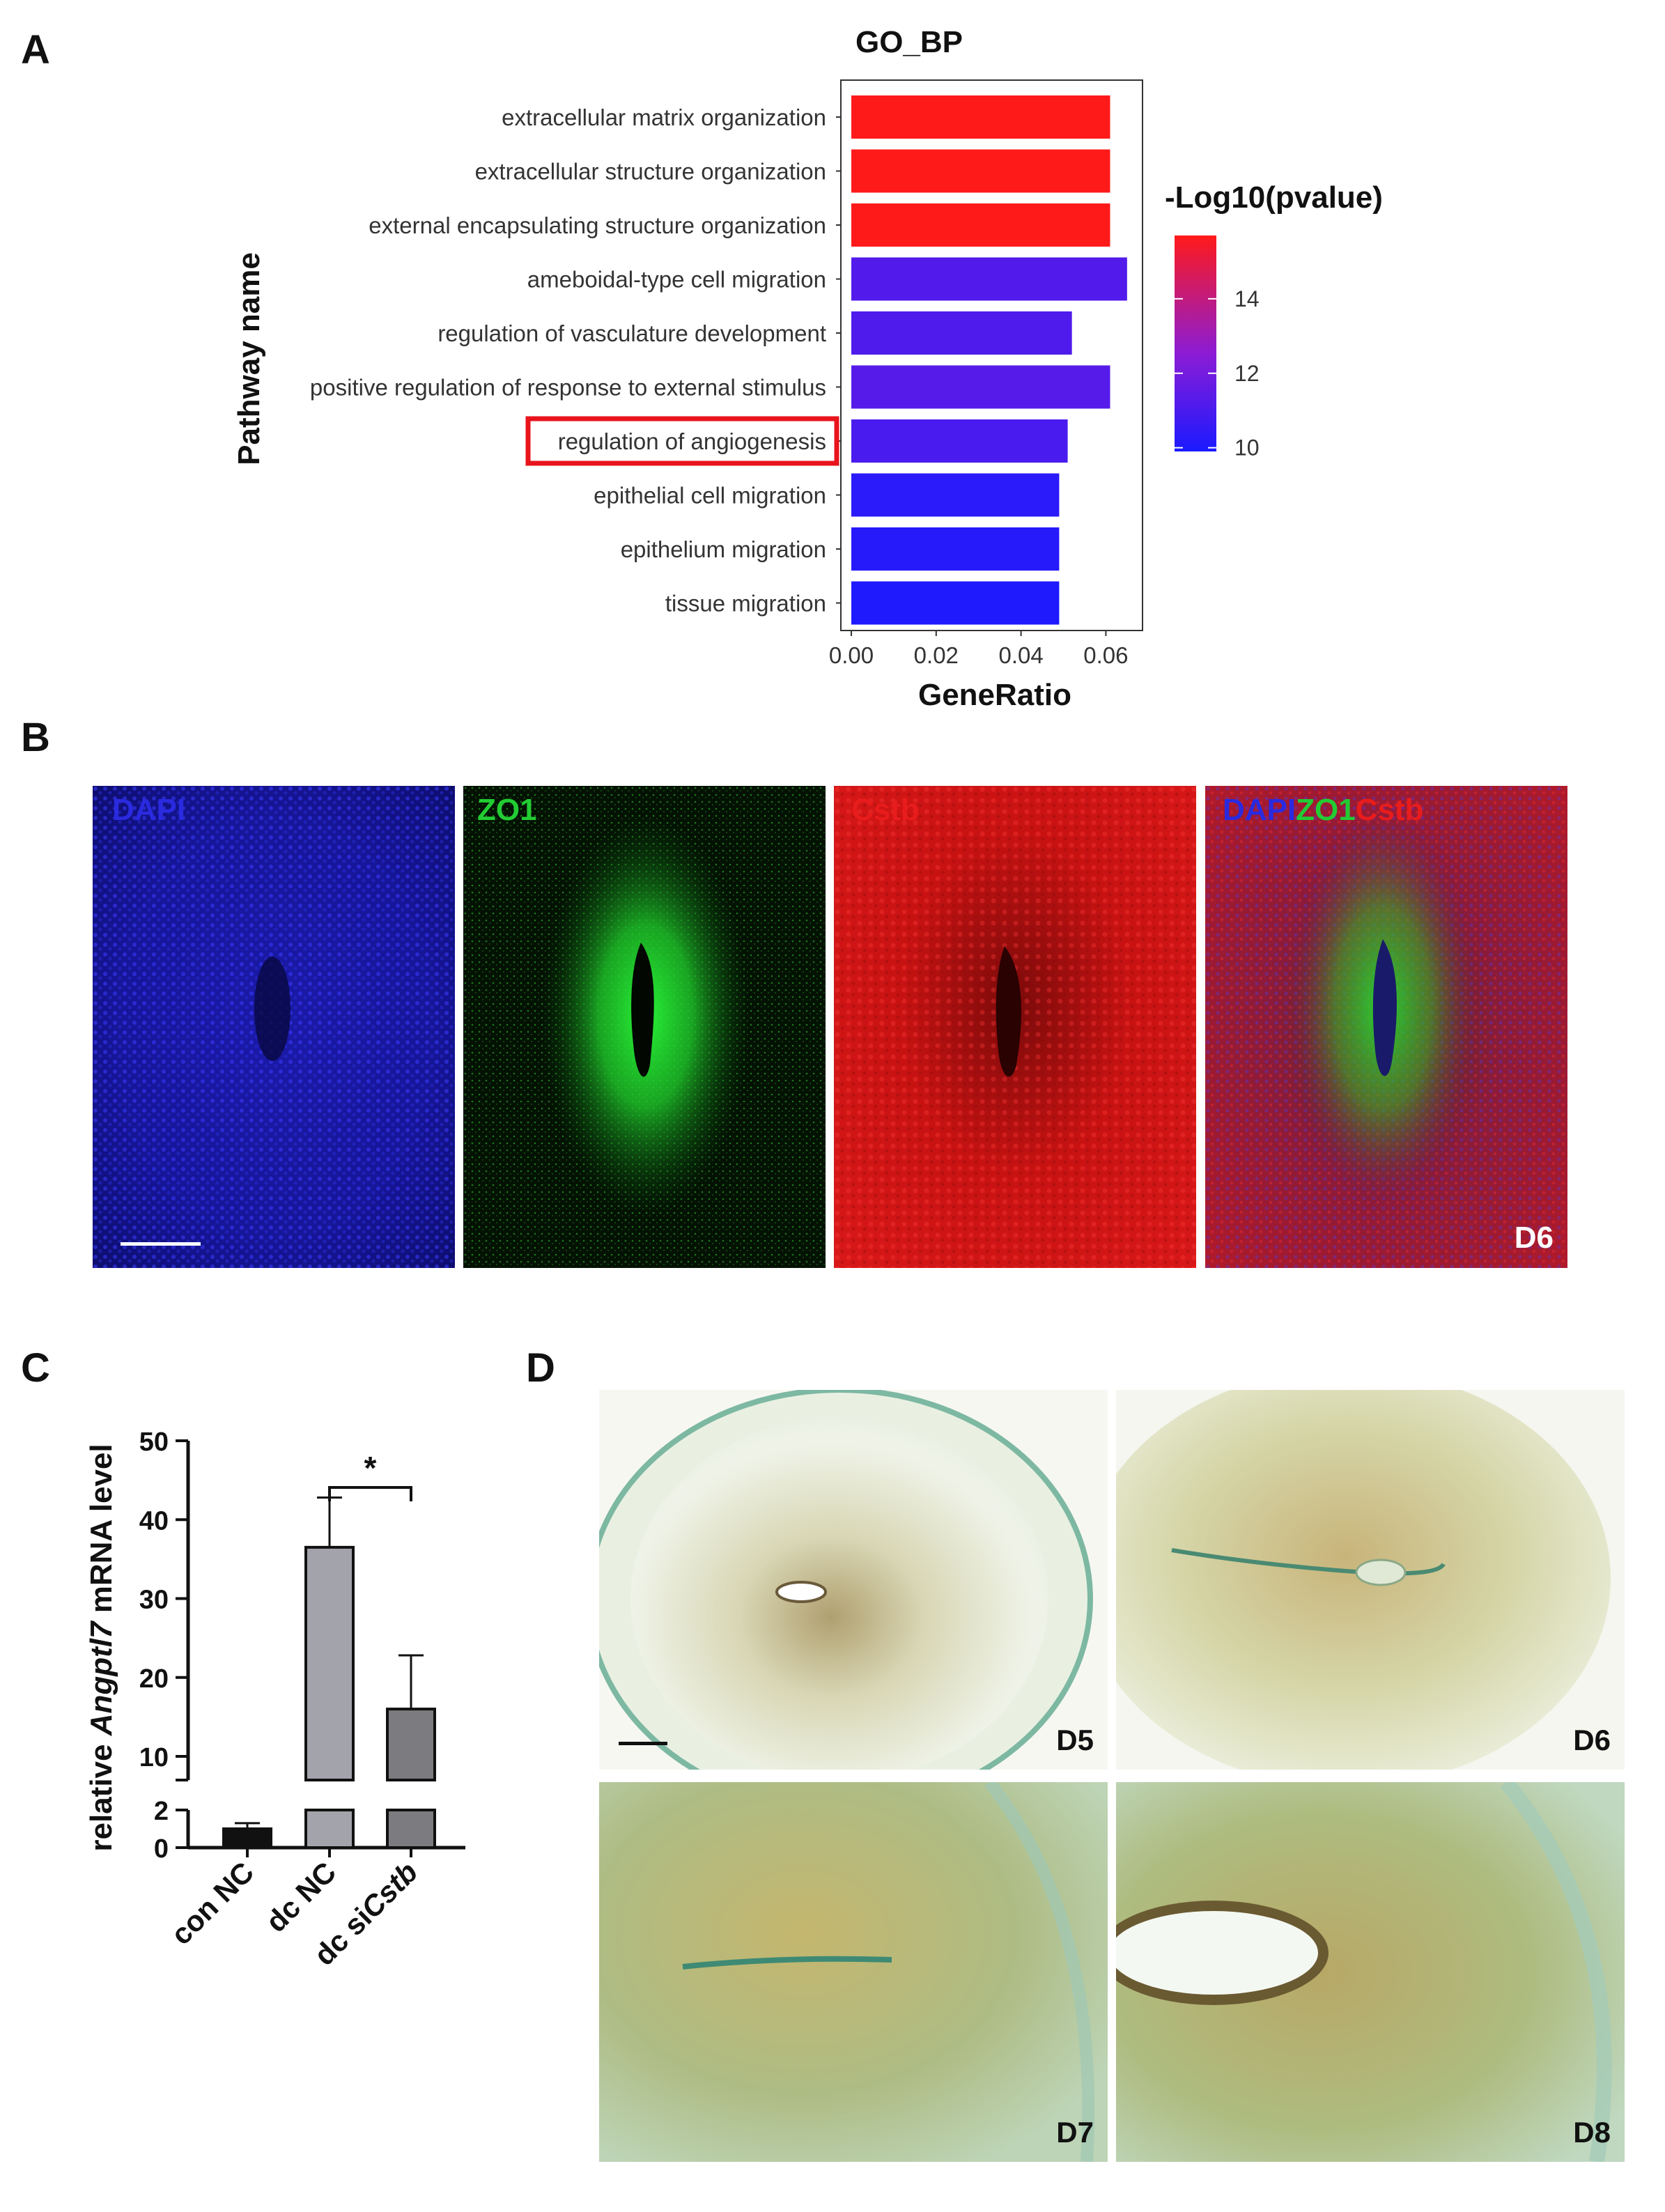  Describe the element at coordinates (1015, 1027) in the screenshot. I see `fluor-image-cstb: Cstb` at that location.